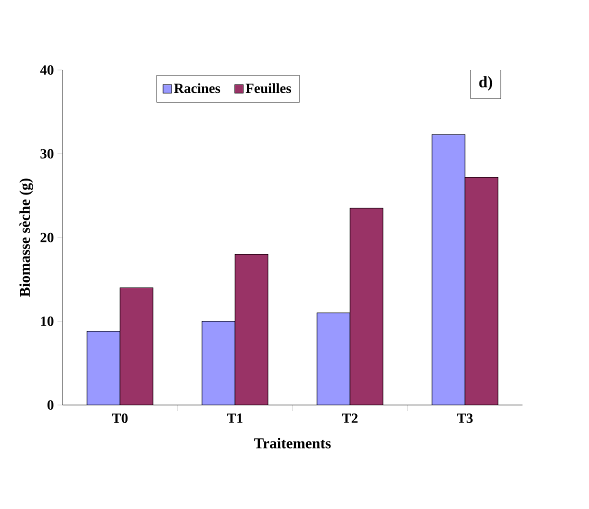 This screenshot has height=509, width=589. I want to click on x-axis-title: Traitements, so click(292, 443).